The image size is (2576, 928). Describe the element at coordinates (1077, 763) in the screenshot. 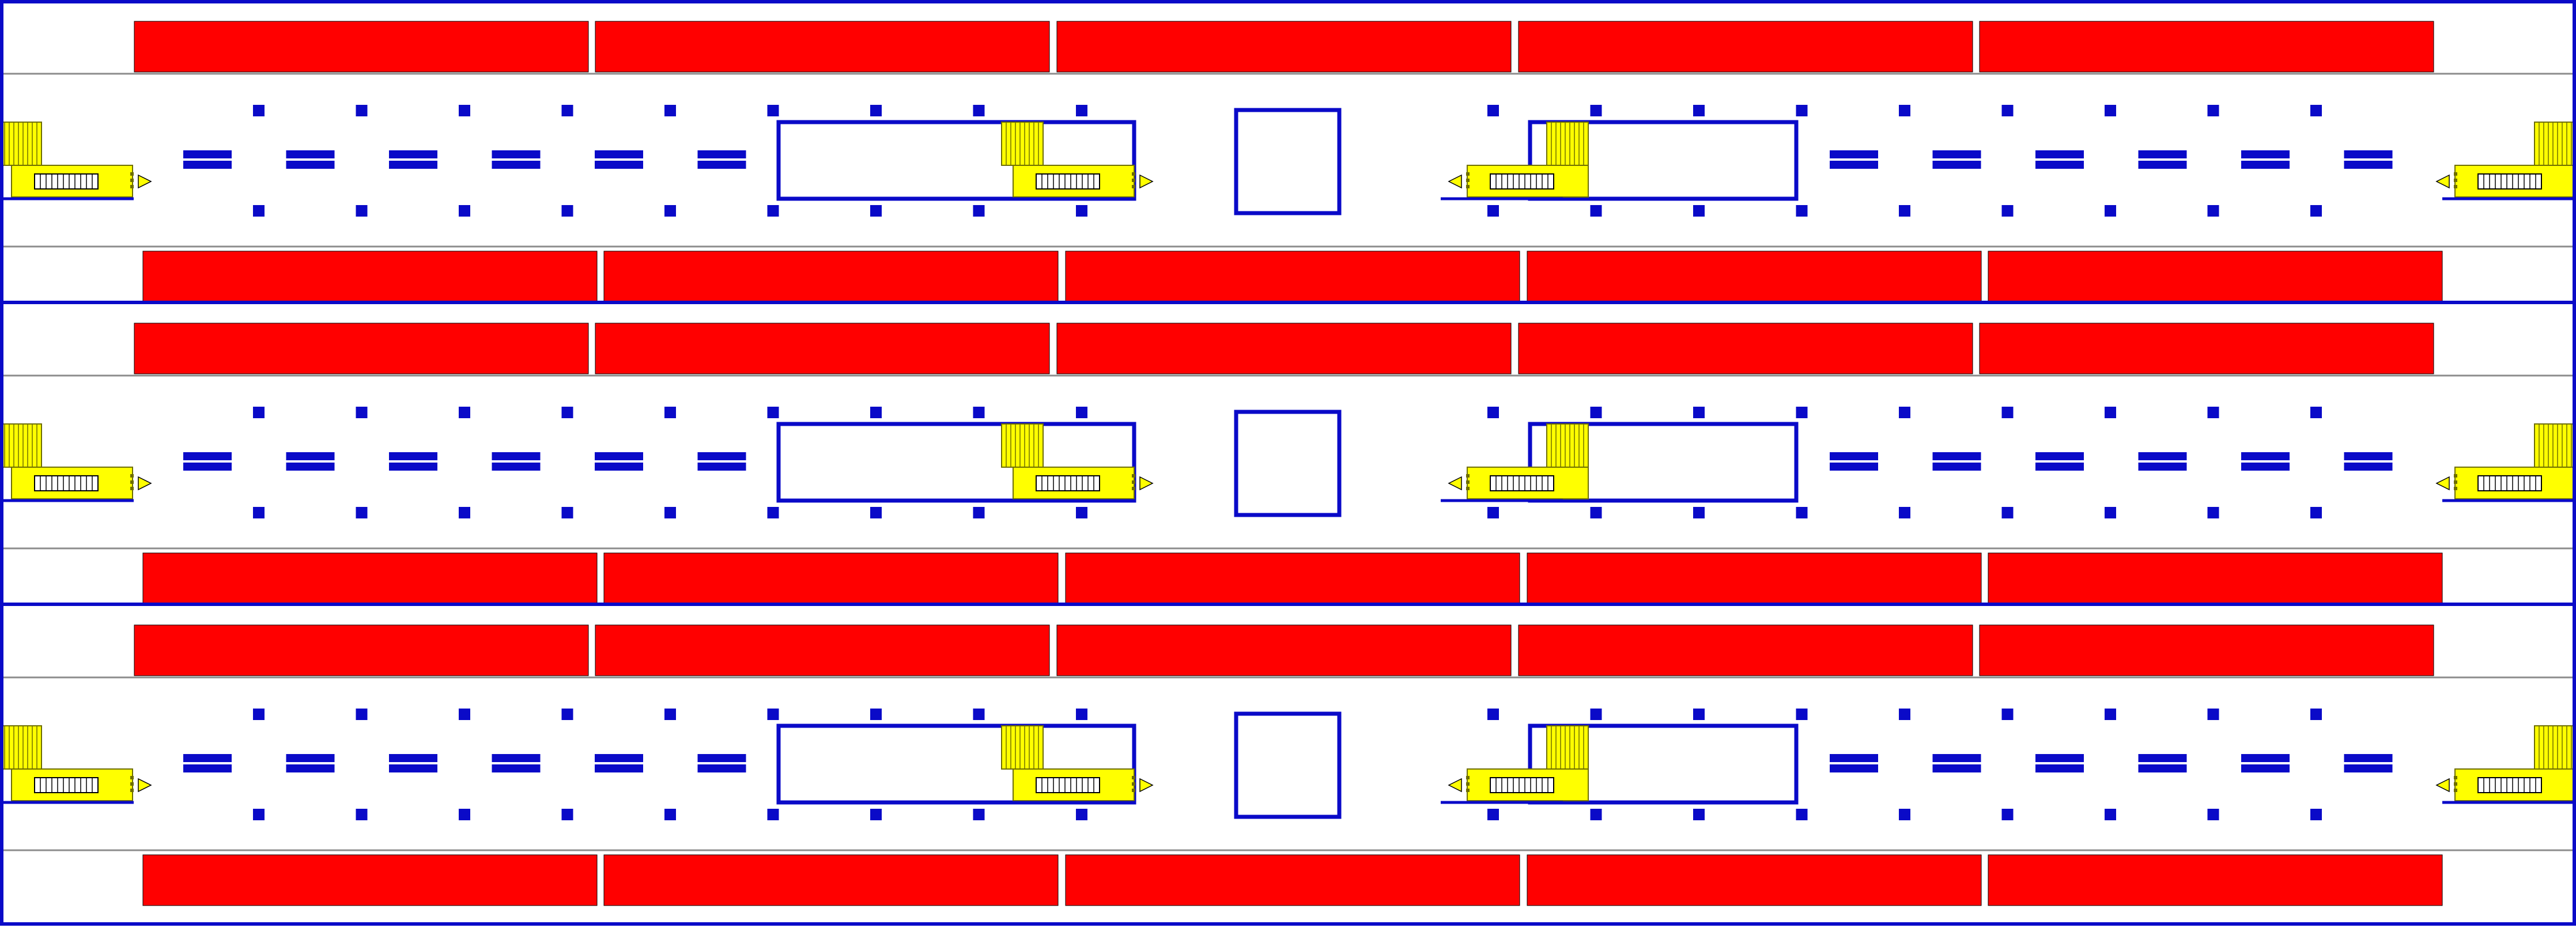

I see `carrier-left-inner` at that location.